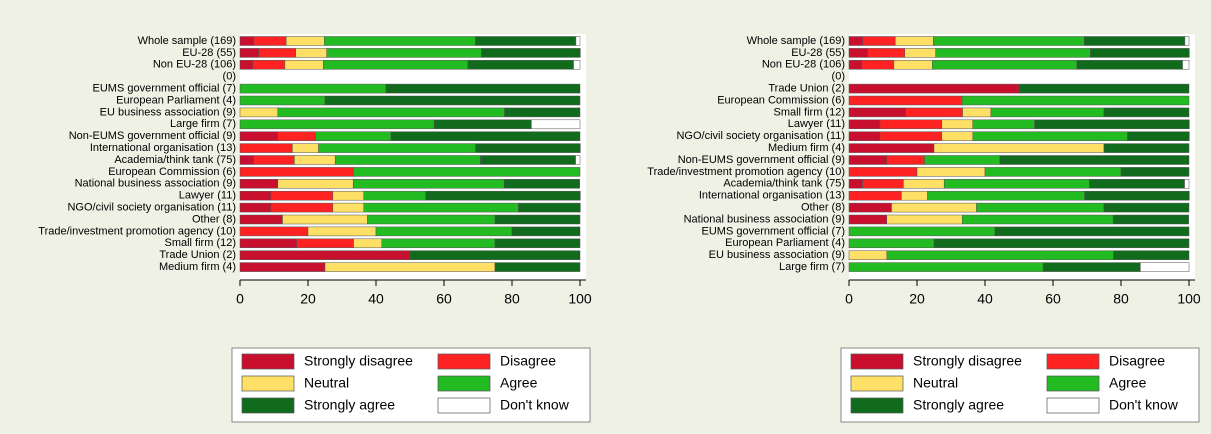 The width and height of the screenshot is (1211, 434). Describe the element at coordinates (197, 267) in the screenshot. I see `category-label: Medium firm (4)` at that location.